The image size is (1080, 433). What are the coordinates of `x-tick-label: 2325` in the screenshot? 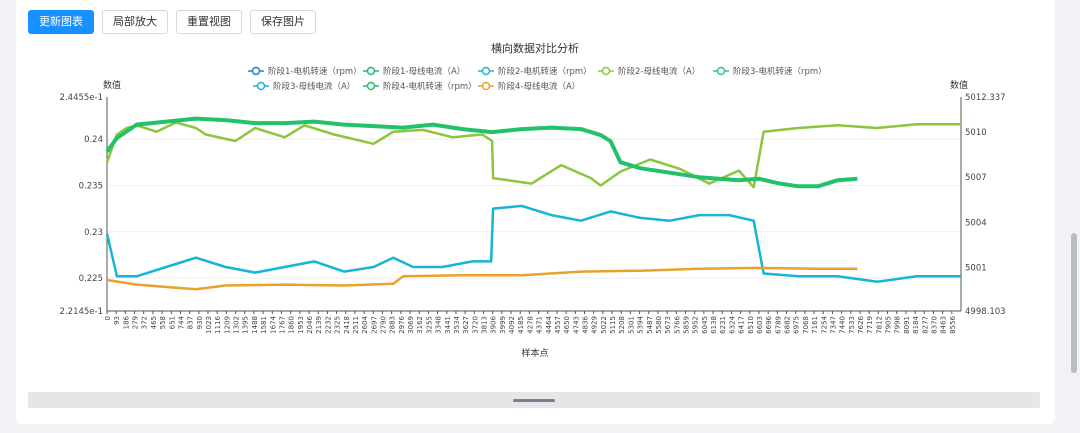 It's located at (338, 325).